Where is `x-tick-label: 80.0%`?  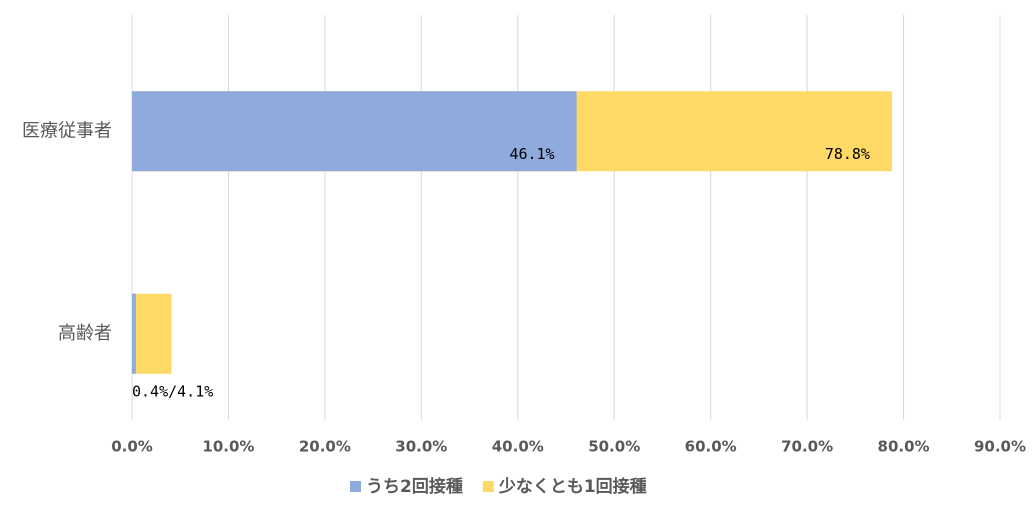 x-tick-label: 80.0% is located at coordinates (904, 447).